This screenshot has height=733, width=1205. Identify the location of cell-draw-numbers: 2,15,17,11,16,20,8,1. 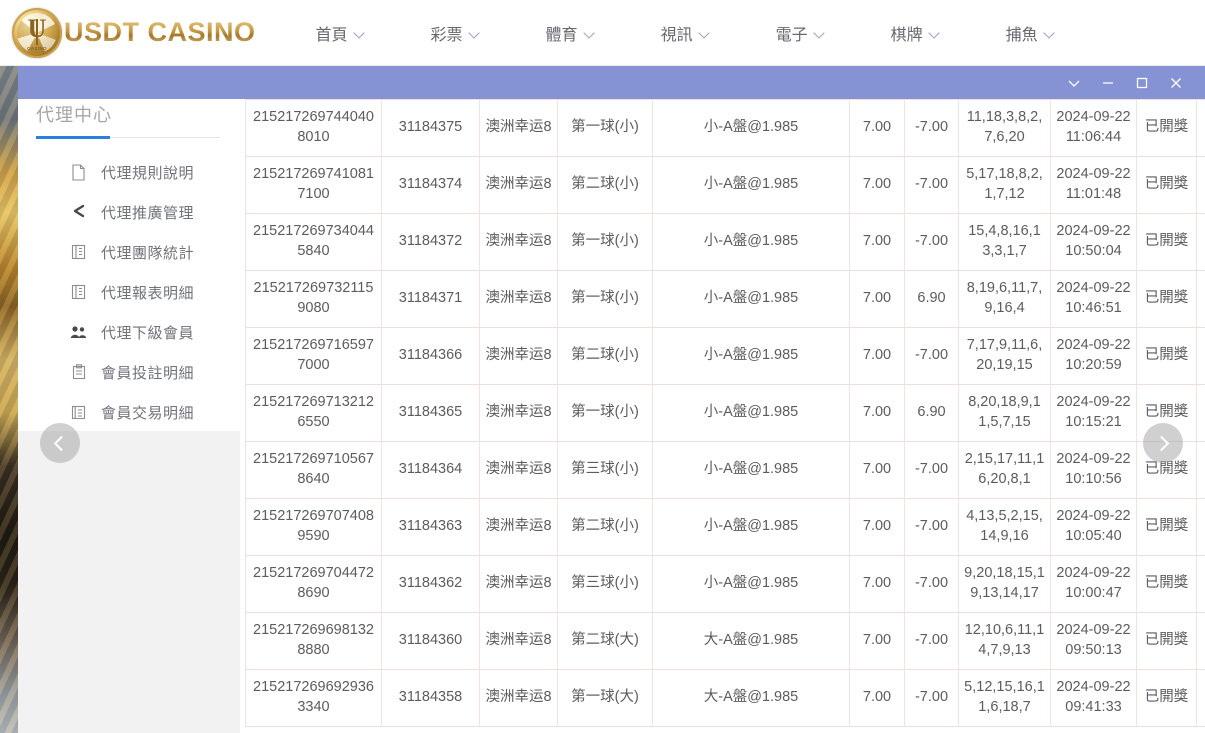
(1004, 470).